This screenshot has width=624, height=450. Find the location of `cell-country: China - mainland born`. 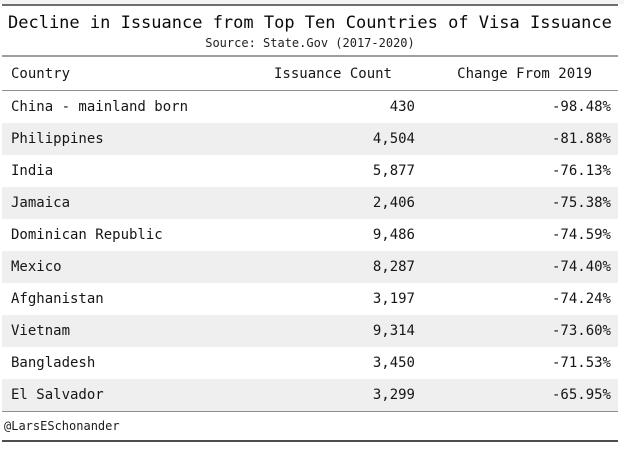

cell-country: China - mainland born is located at coordinates (100, 107).